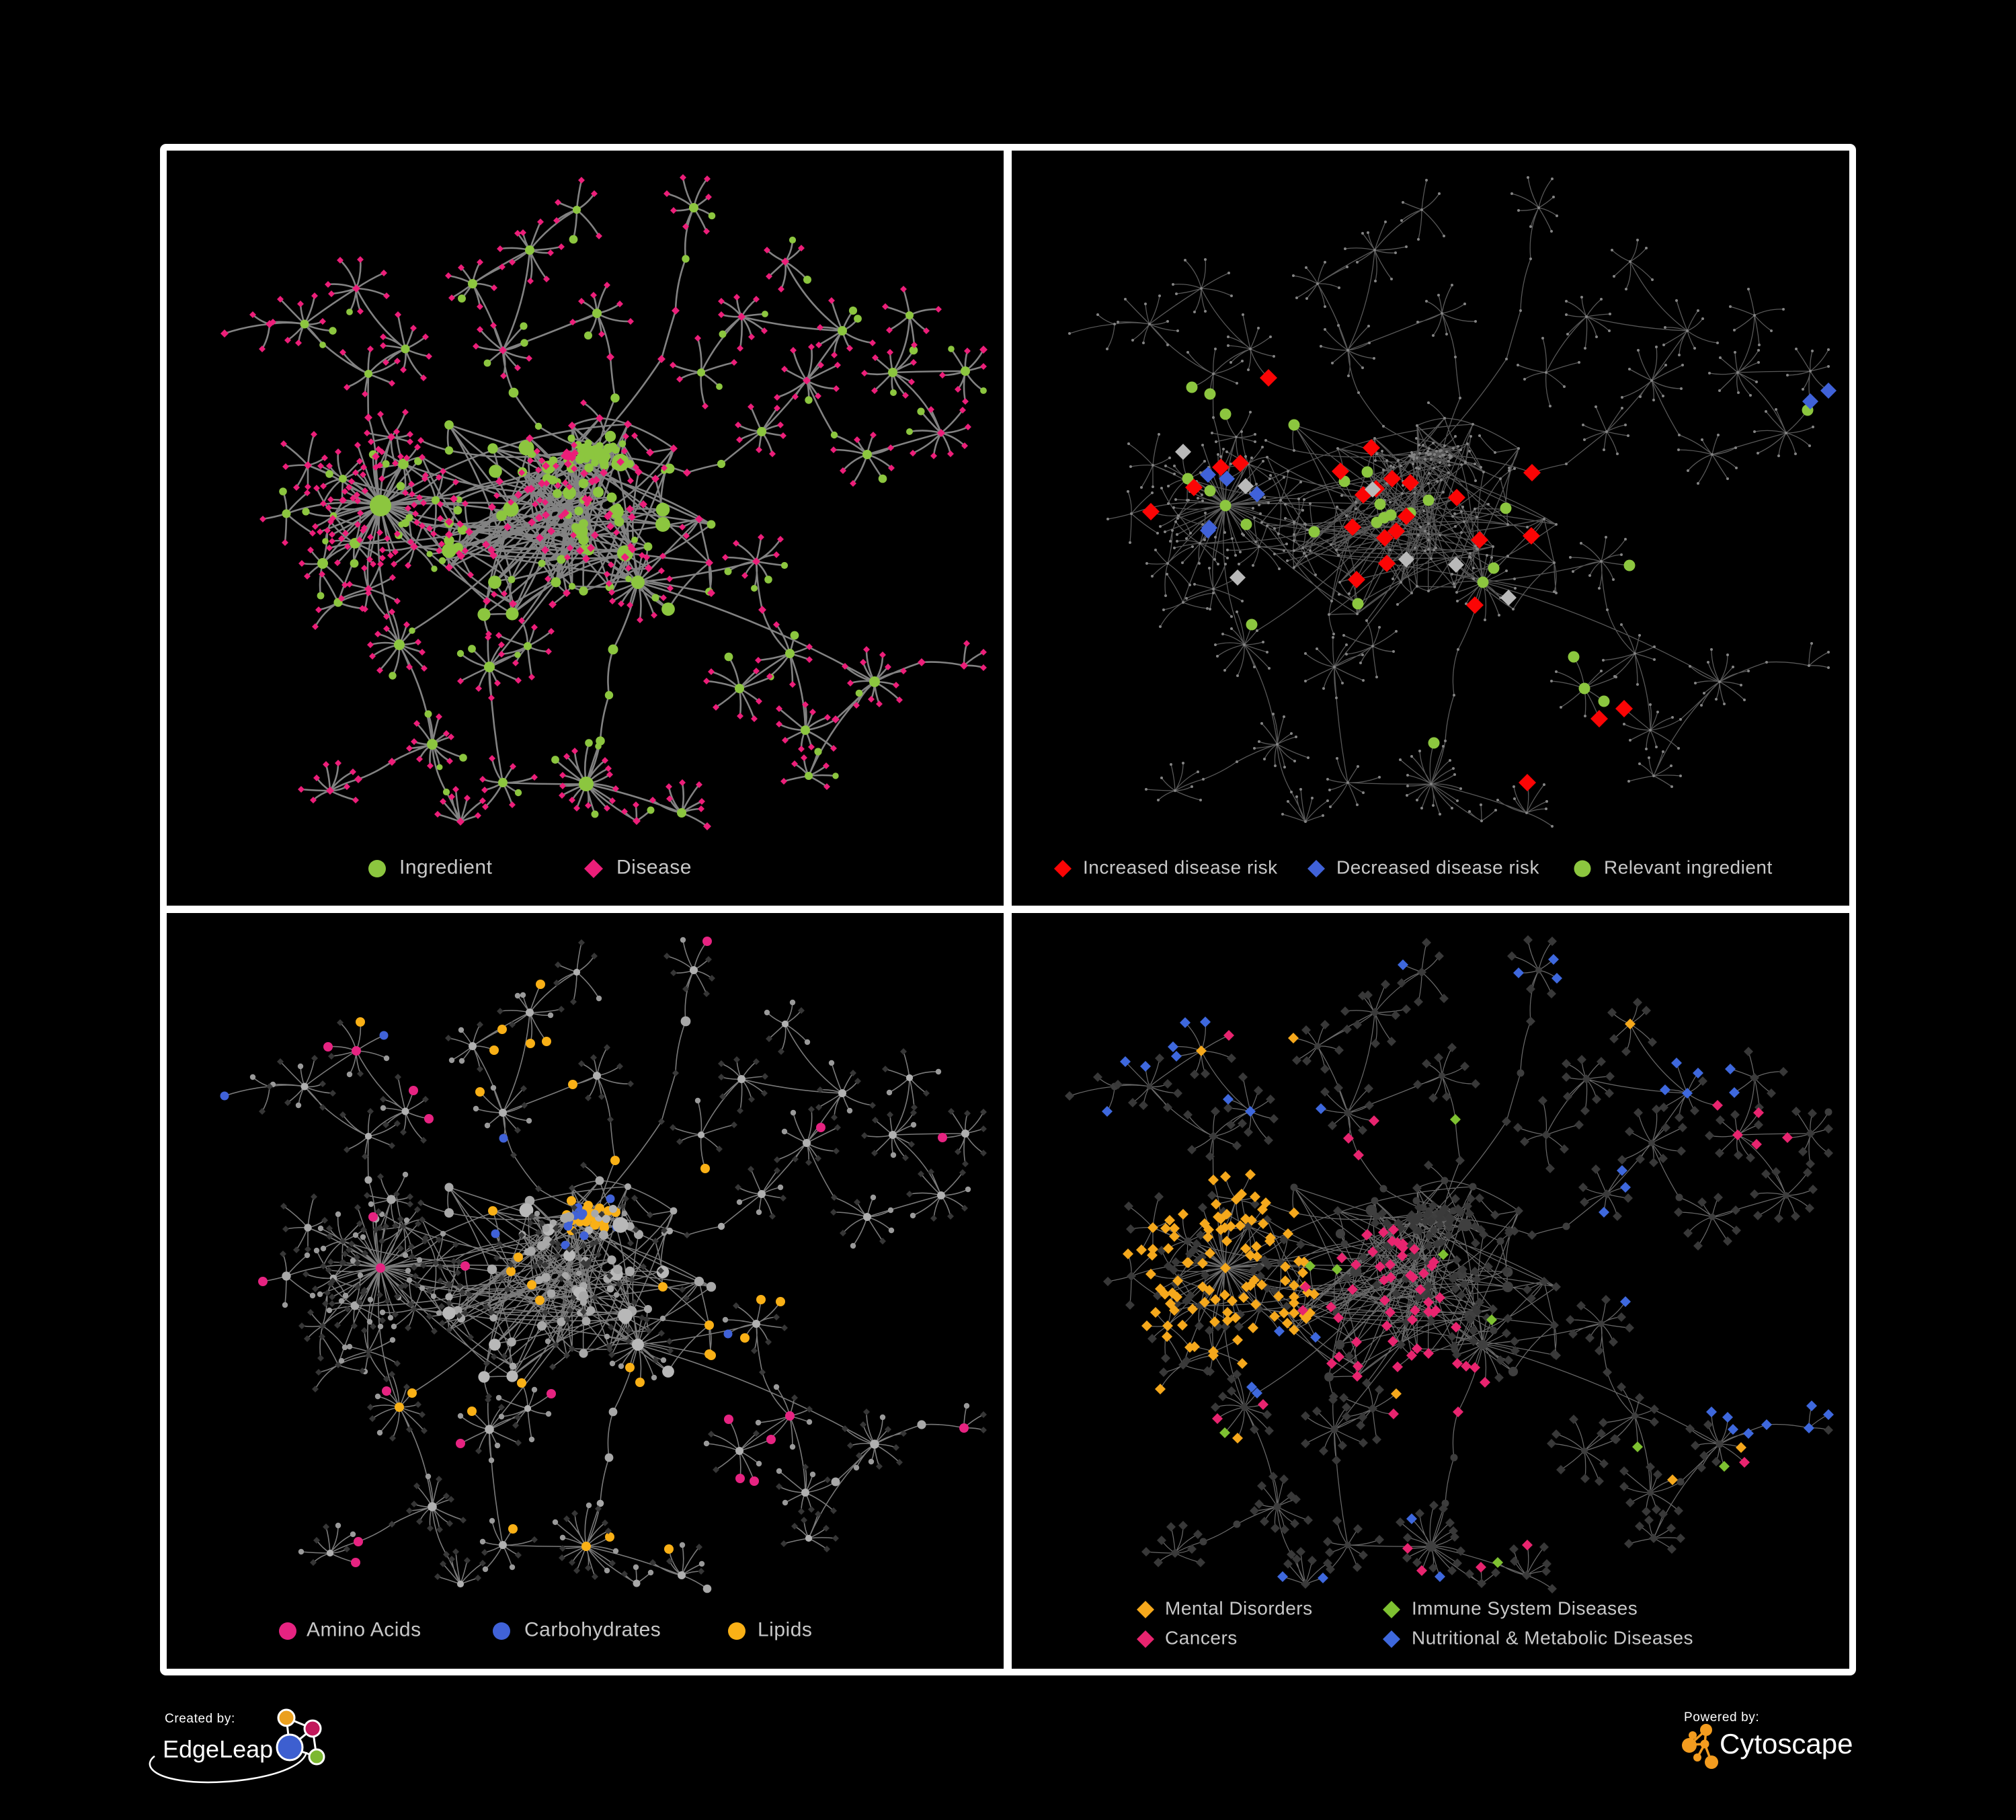 This screenshot has width=2016, height=1820. I want to click on svg-text: Cytoscape, so click(1786, 1743).